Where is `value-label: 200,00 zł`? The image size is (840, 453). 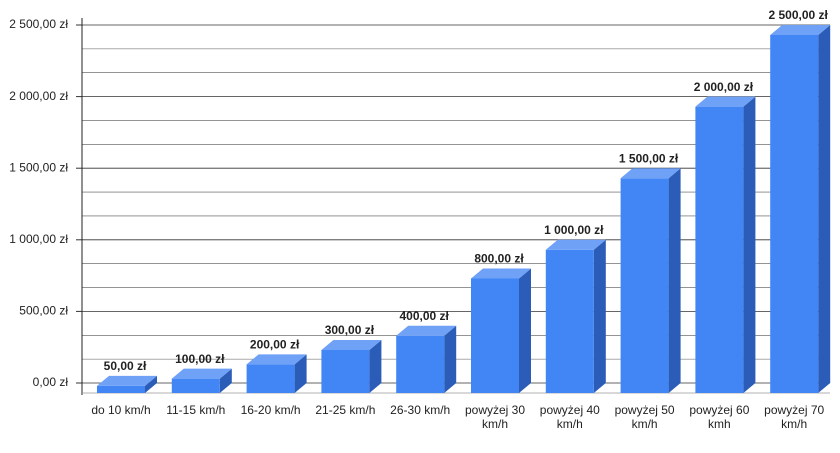
value-label: 200,00 zł is located at coordinates (275, 345).